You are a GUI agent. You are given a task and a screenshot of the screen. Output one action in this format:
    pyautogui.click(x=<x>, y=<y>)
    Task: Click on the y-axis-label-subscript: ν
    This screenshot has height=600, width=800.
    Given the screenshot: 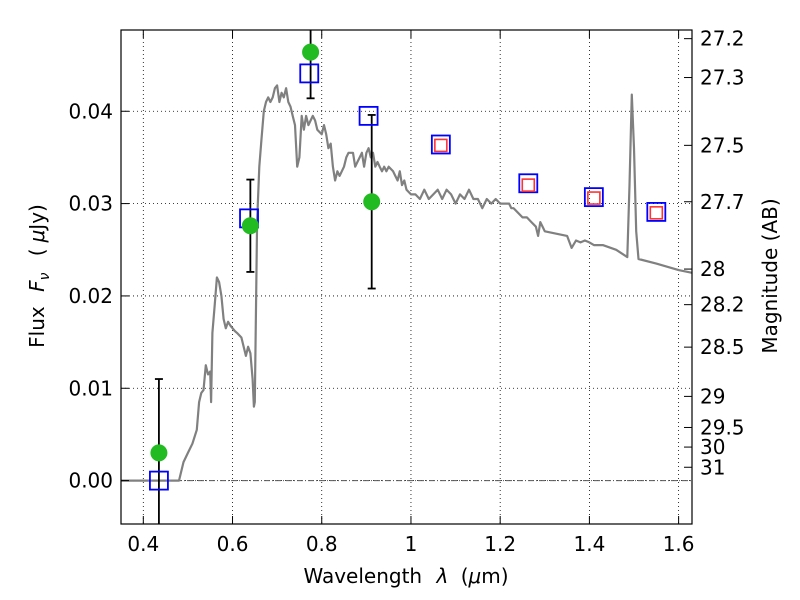 What is the action you would take?
    pyautogui.click(x=45, y=276)
    